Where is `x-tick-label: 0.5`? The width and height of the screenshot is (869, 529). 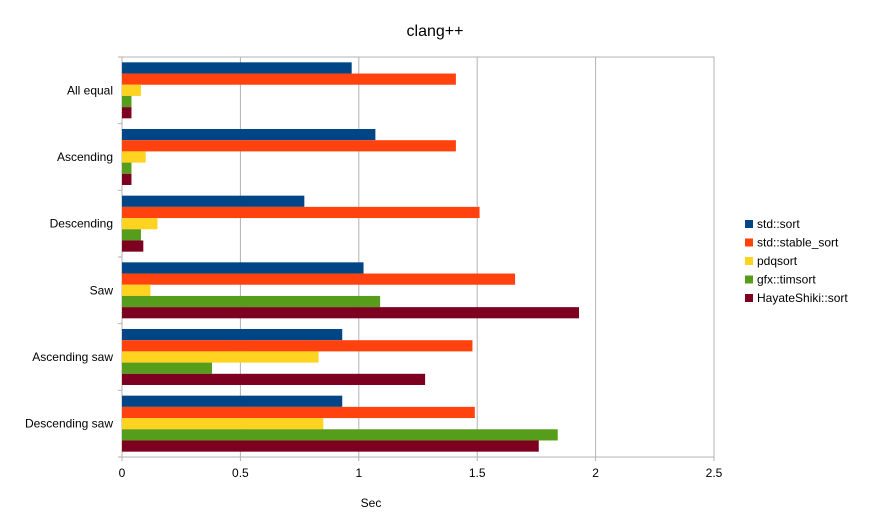 x-tick-label: 0.5 is located at coordinates (240, 473).